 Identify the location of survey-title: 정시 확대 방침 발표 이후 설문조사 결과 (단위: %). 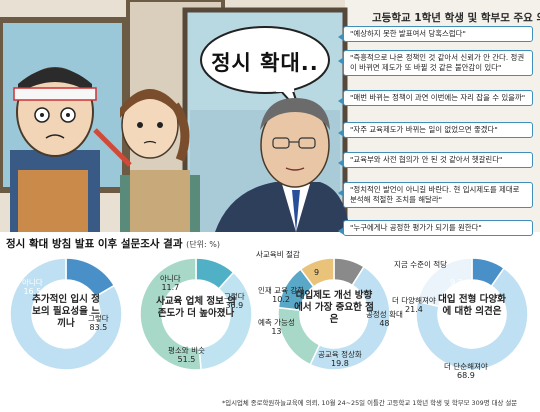
(113, 243).